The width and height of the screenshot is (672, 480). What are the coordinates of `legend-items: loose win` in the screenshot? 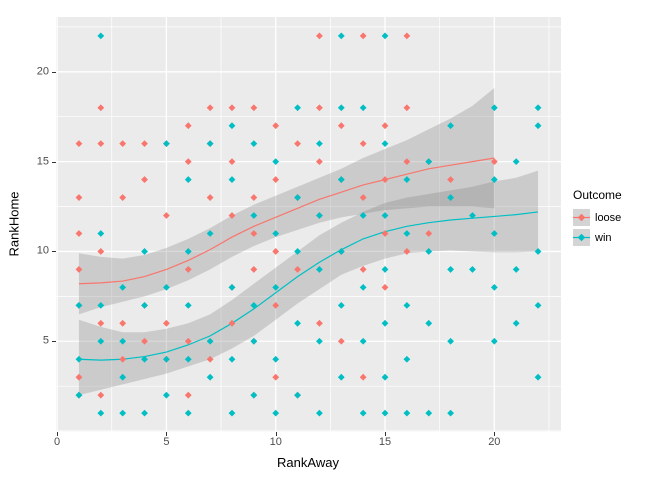 It's located at (621, 227).